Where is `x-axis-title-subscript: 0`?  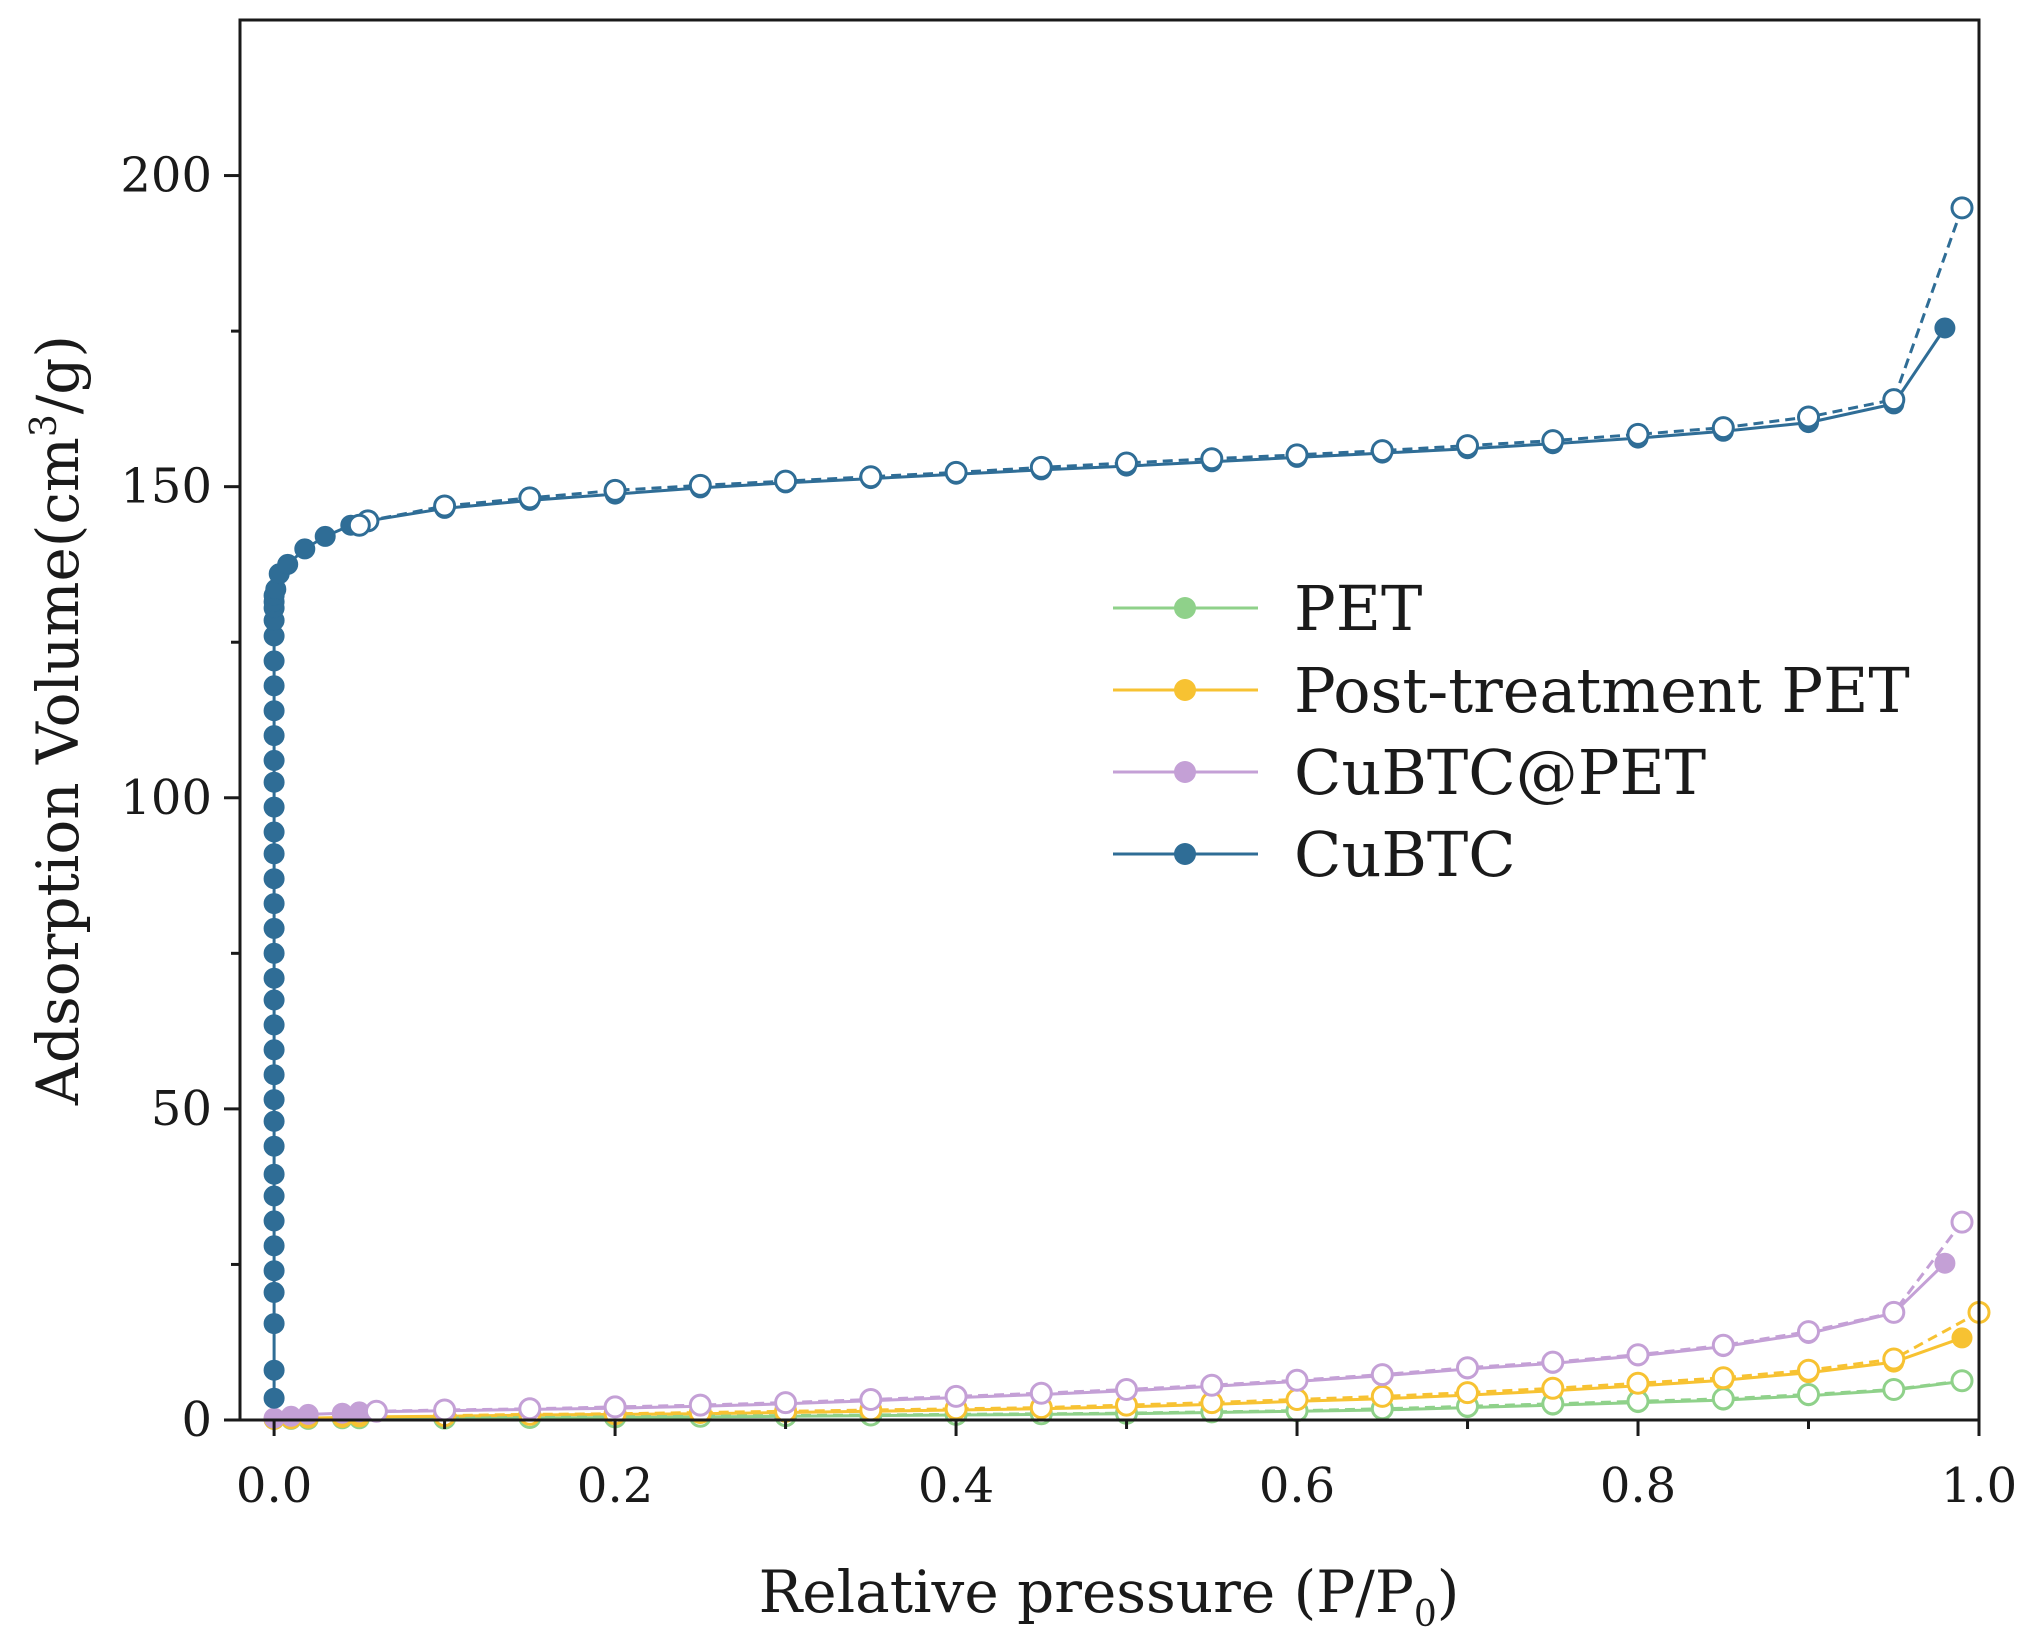 x-axis-title-subscript: 0 is located at coordinates (1425, 1614).